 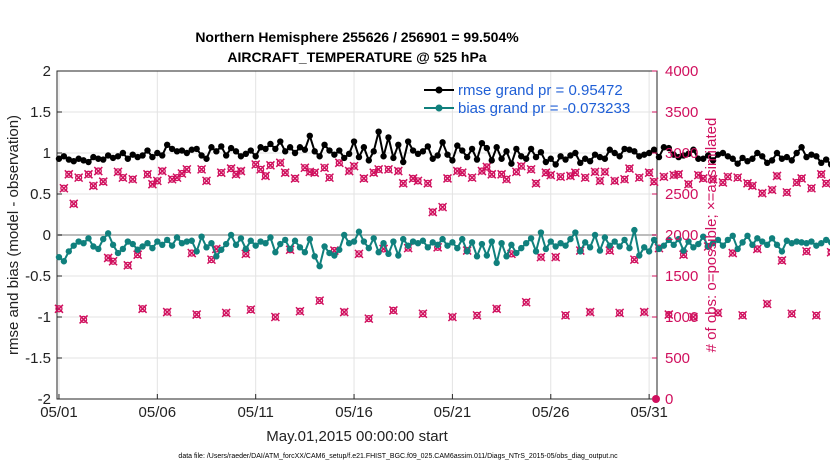 I want to click on x-tick-label: 05/11, so click(x=255, y=412).